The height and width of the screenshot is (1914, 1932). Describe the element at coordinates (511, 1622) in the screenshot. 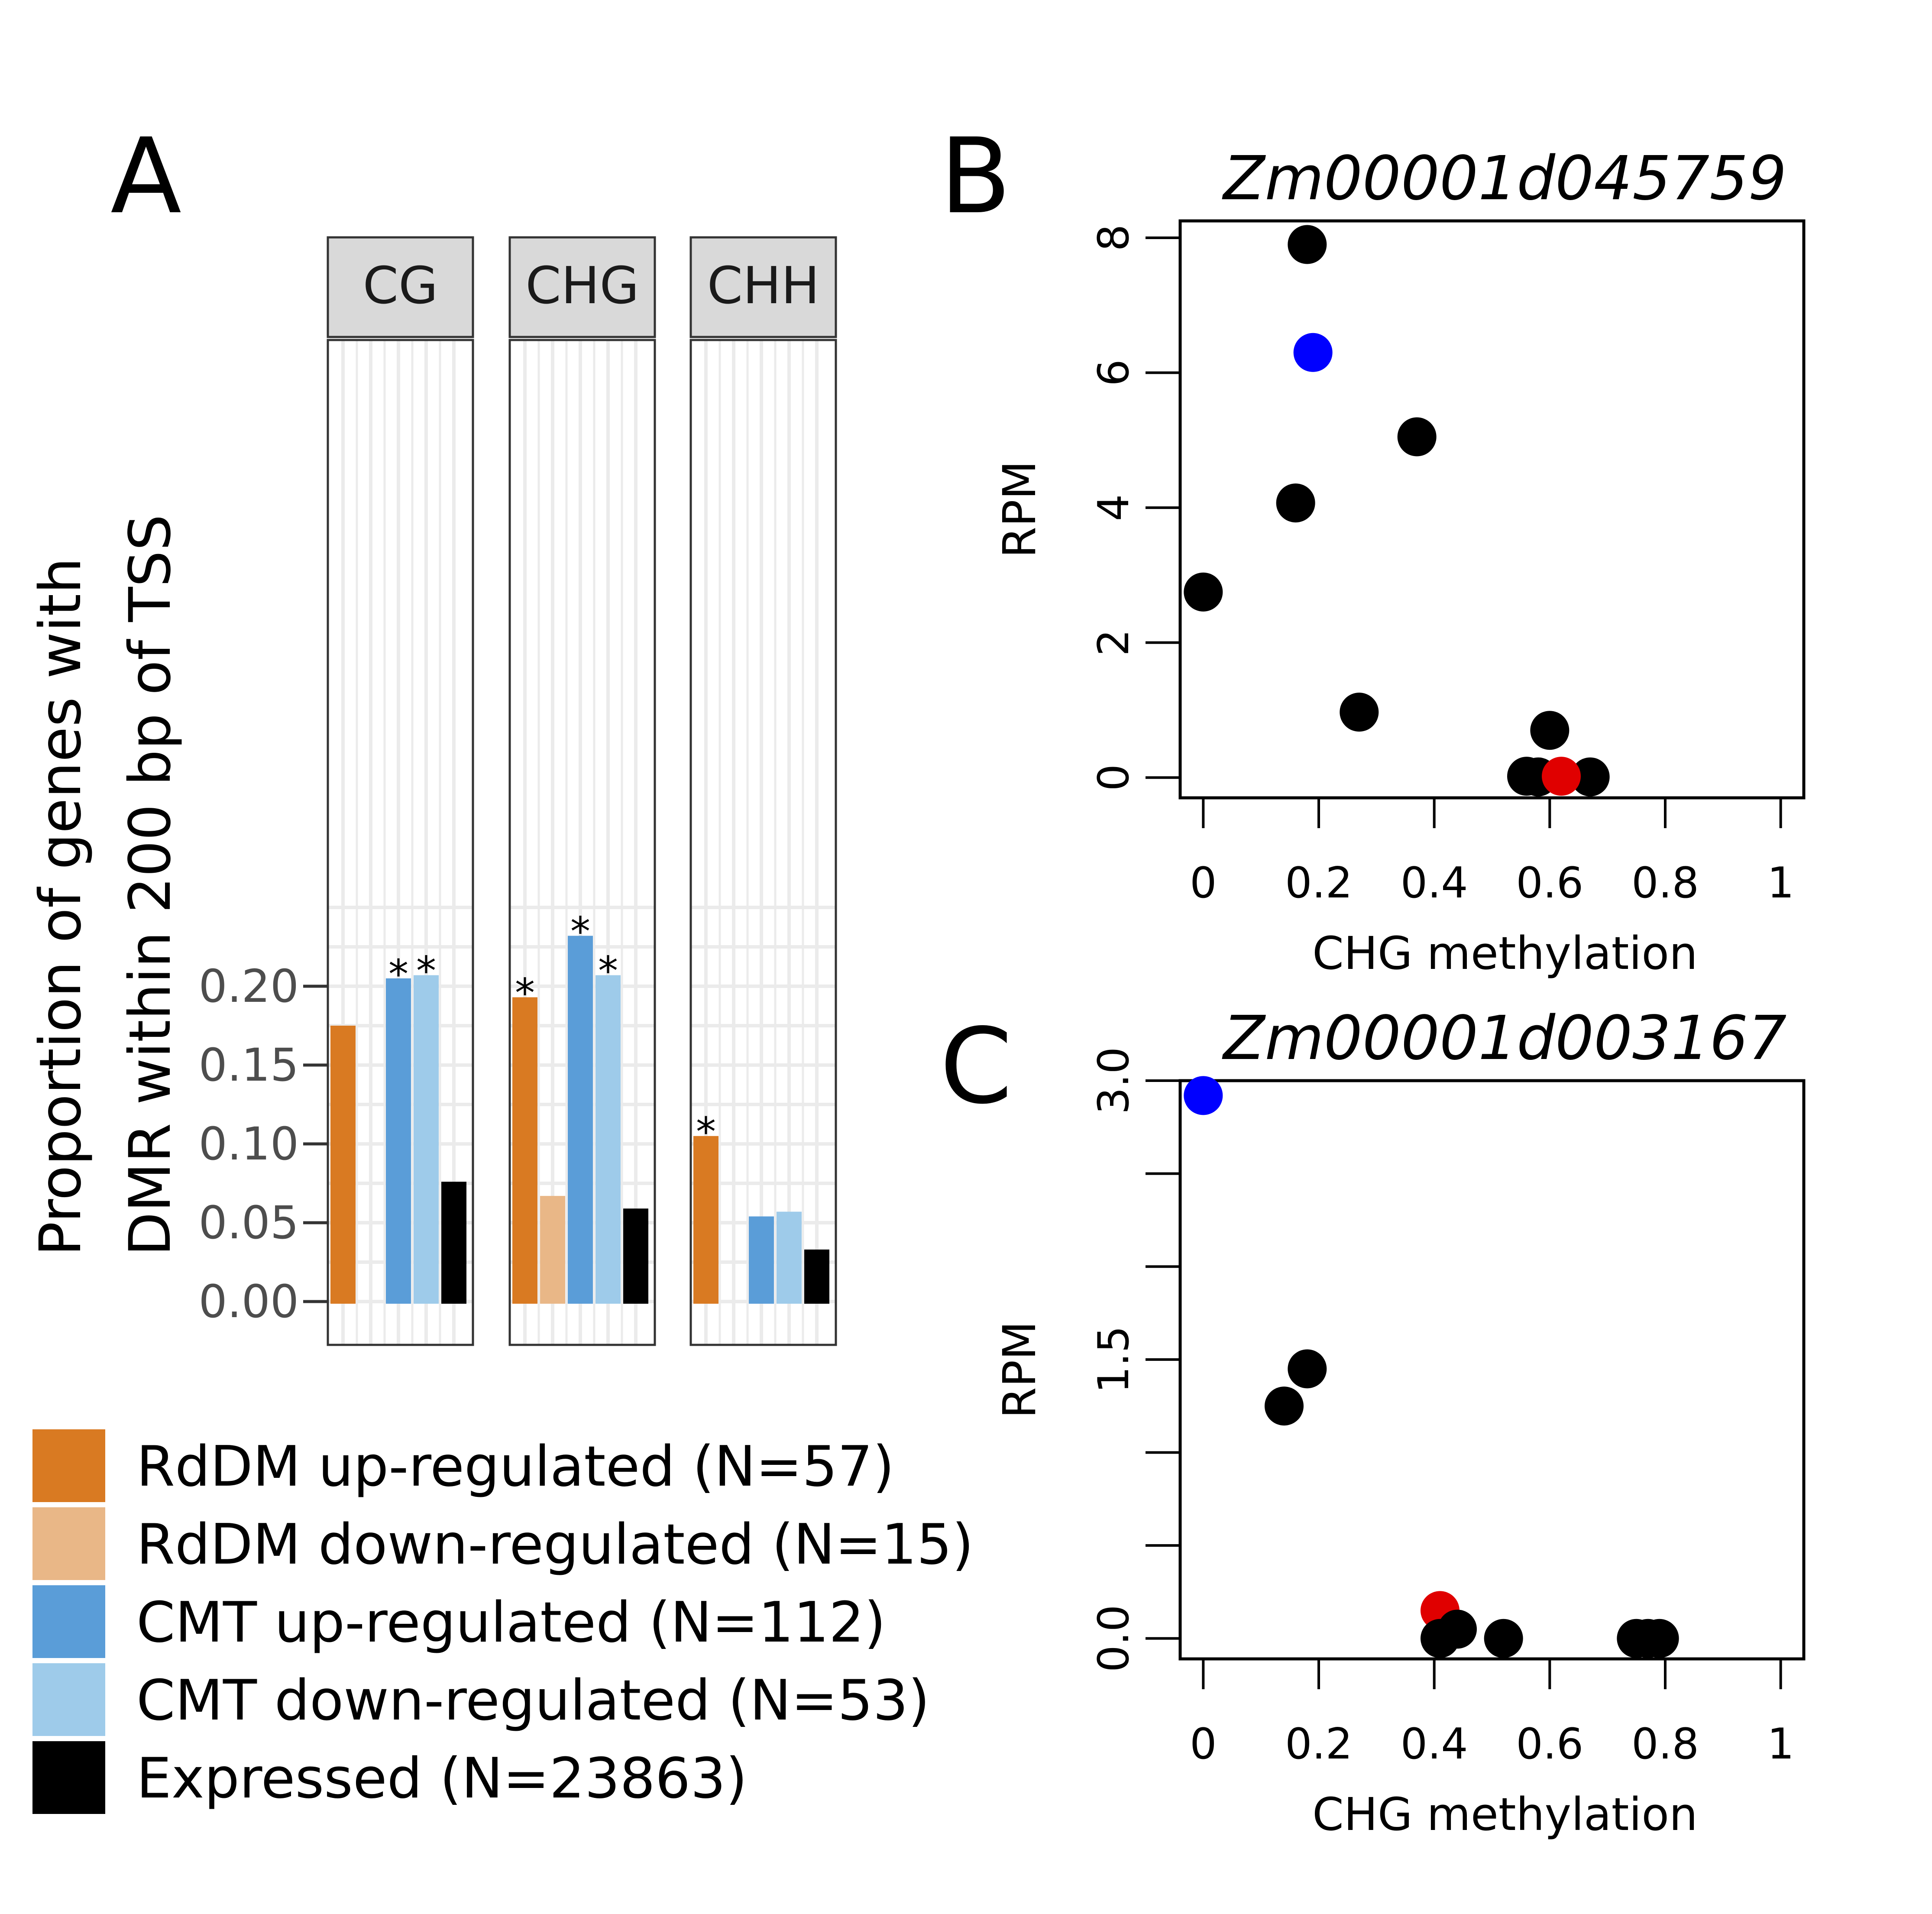

I see `legend-label-cmt_up: CMT up-regulated (N=112)` at that location.